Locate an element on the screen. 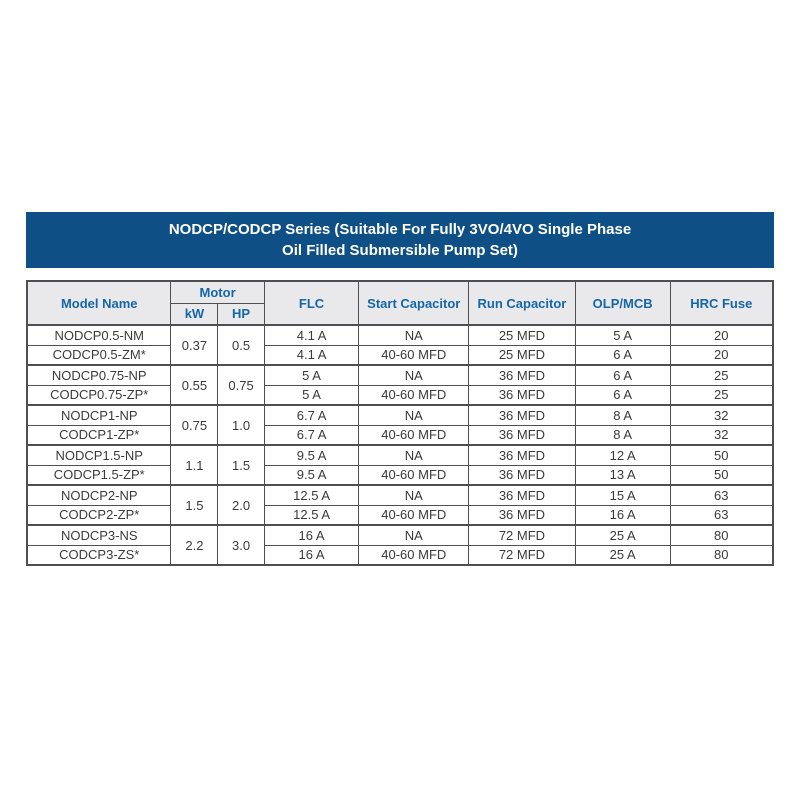 The height and width of the screenshot is (800, 800). cell-flc: 5 A is located at coordinates (311, 395).